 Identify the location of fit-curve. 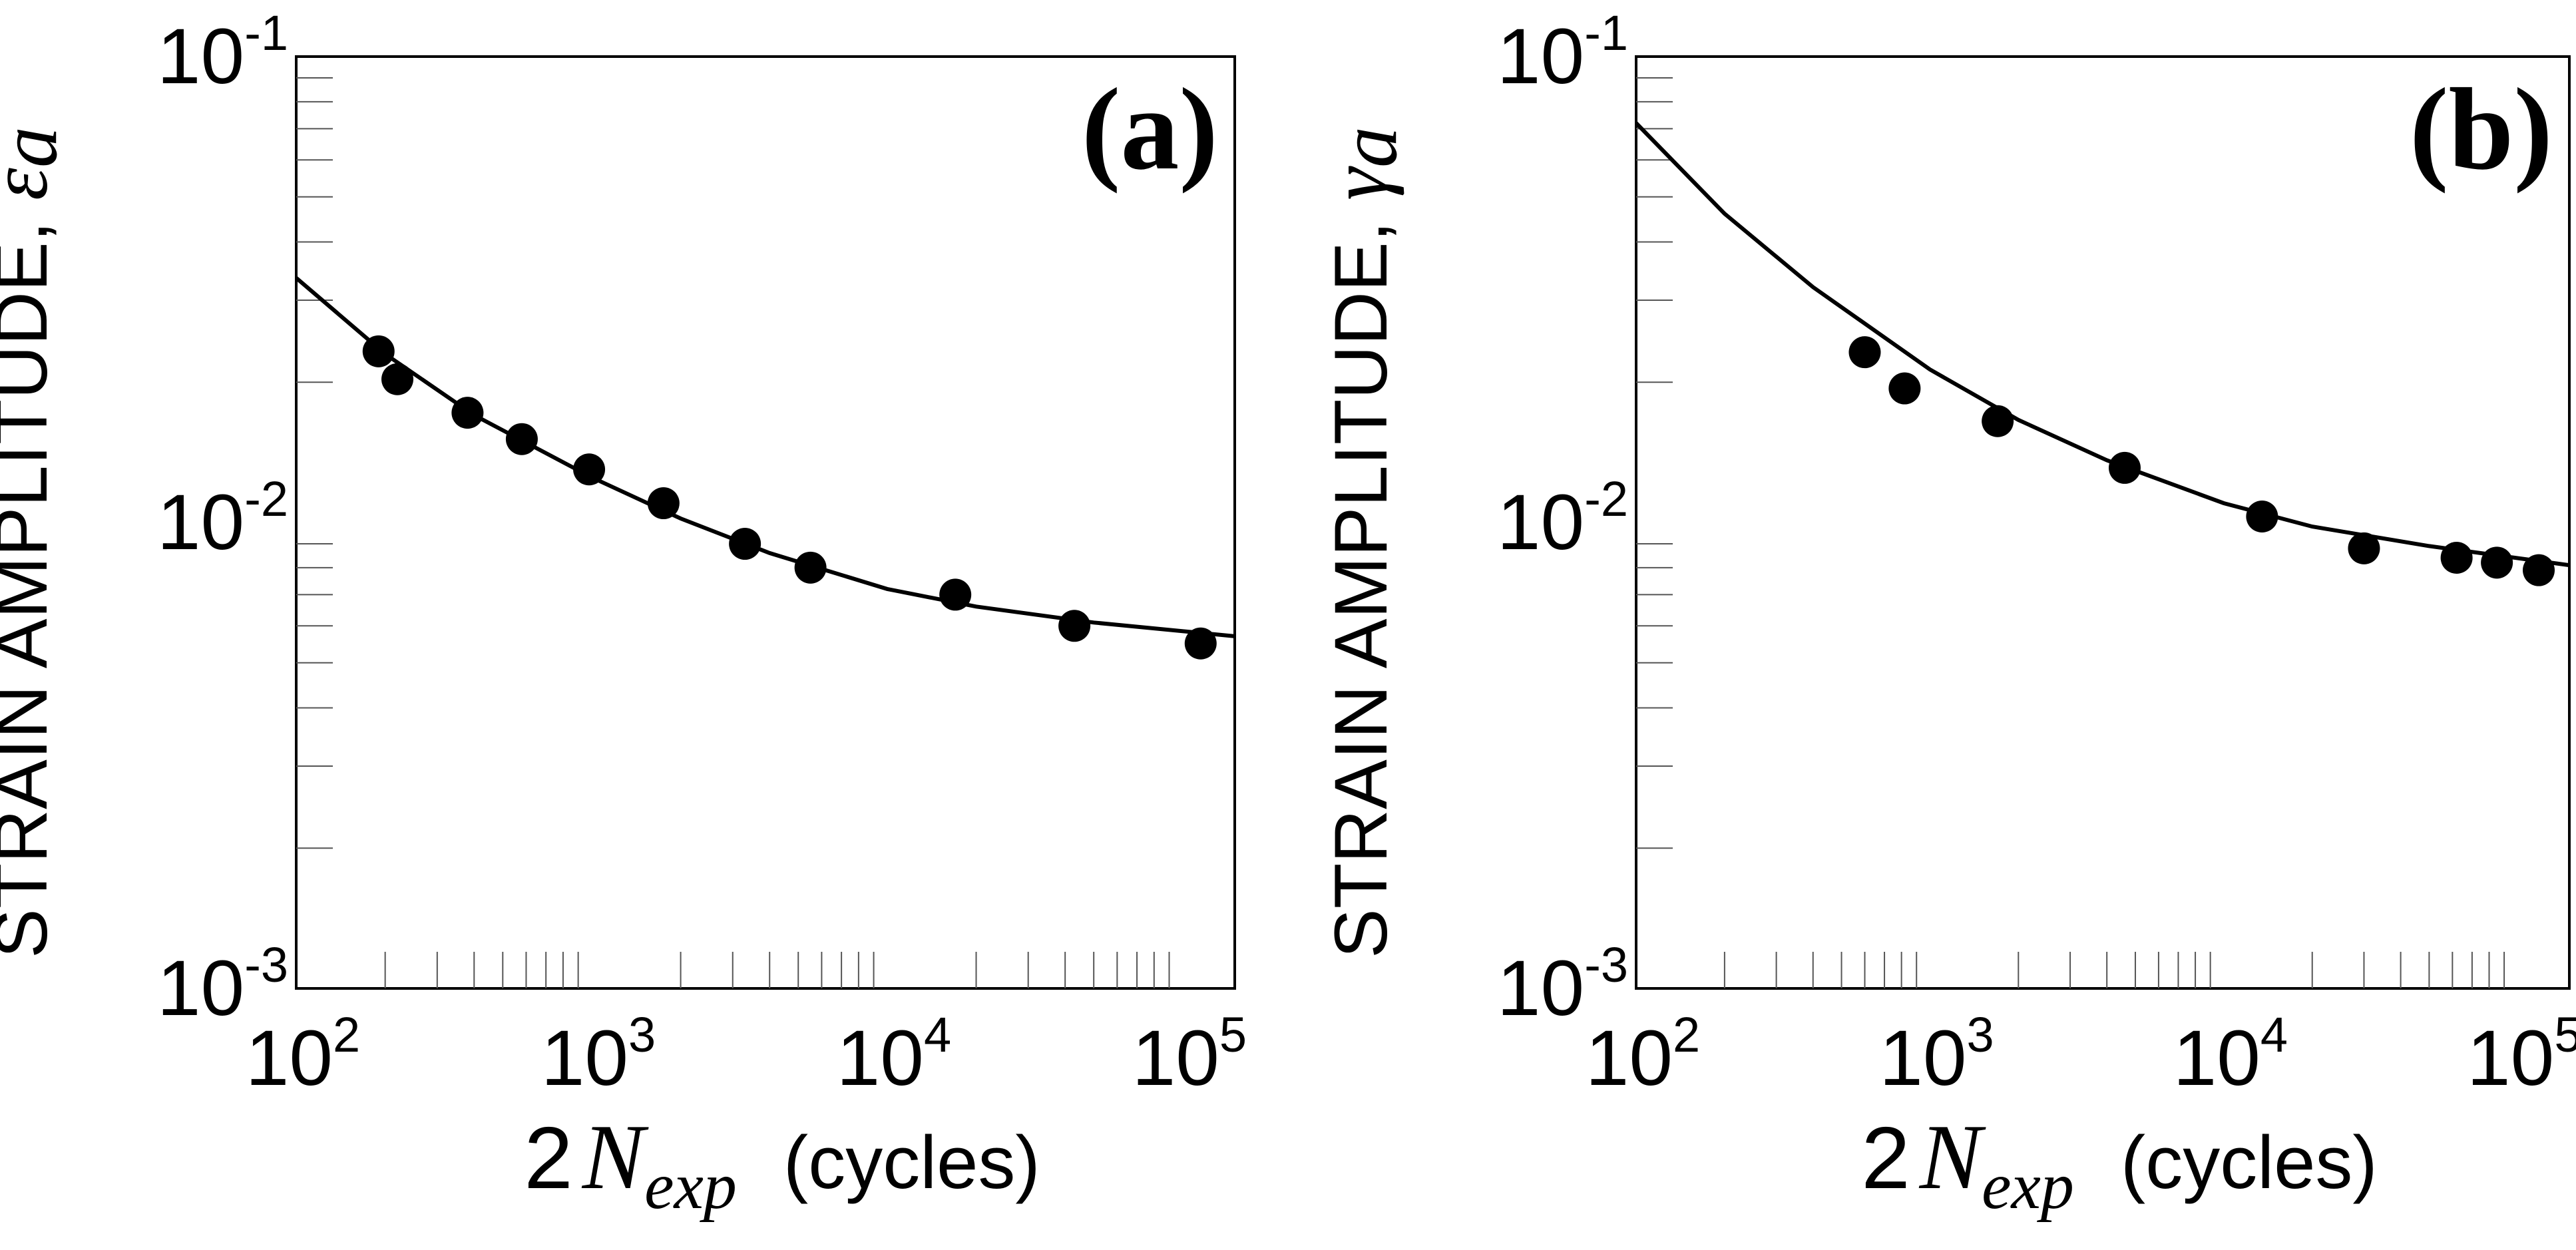
(765, 457).